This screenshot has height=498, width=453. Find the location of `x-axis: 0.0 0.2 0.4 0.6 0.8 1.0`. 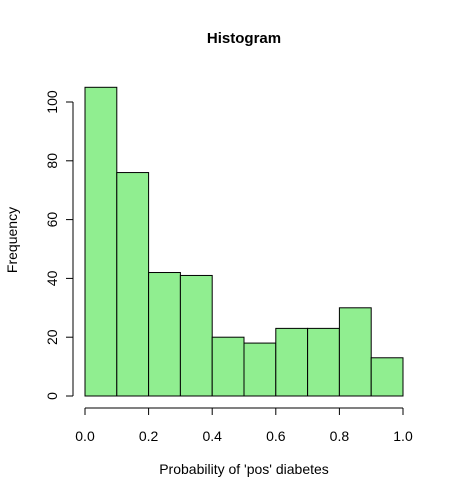

x-axis: 0.0 0.2 0.4 0.6 0.8 1.0 is located at coordinates (244, 425).